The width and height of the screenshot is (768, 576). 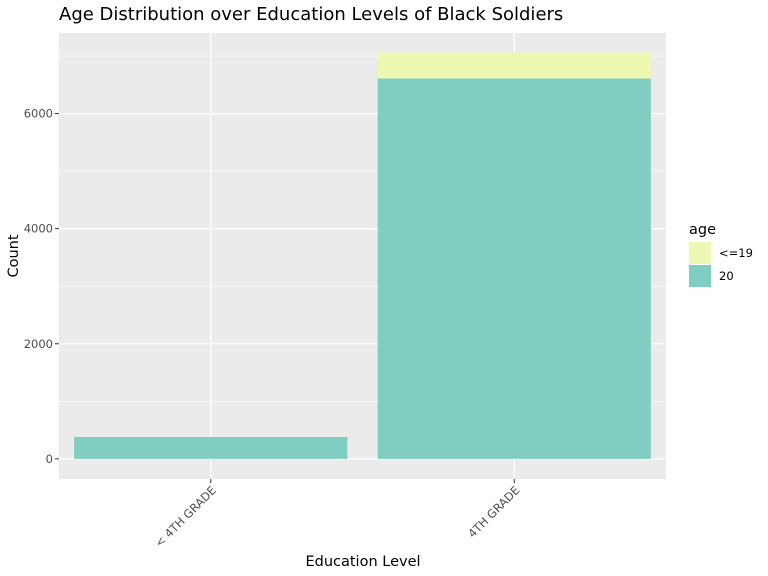 What do you see at coordinates (38, 229) in the screenshot?
I see `y-tick-label: 4000` at bounding box center [38, 229].